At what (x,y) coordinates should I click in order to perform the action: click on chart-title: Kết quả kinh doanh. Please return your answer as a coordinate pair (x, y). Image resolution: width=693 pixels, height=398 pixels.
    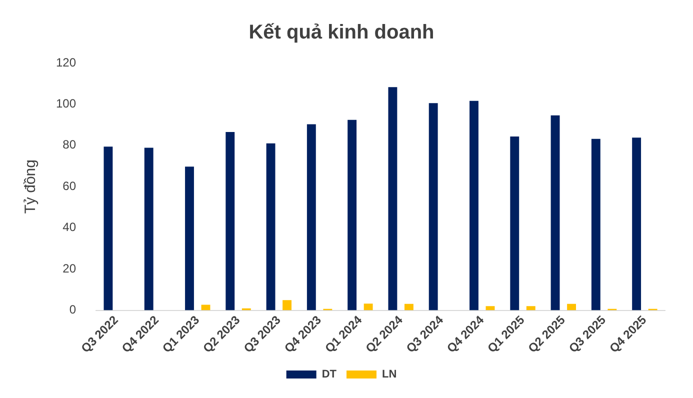
    Looking at the image, I should click on (341, 33).